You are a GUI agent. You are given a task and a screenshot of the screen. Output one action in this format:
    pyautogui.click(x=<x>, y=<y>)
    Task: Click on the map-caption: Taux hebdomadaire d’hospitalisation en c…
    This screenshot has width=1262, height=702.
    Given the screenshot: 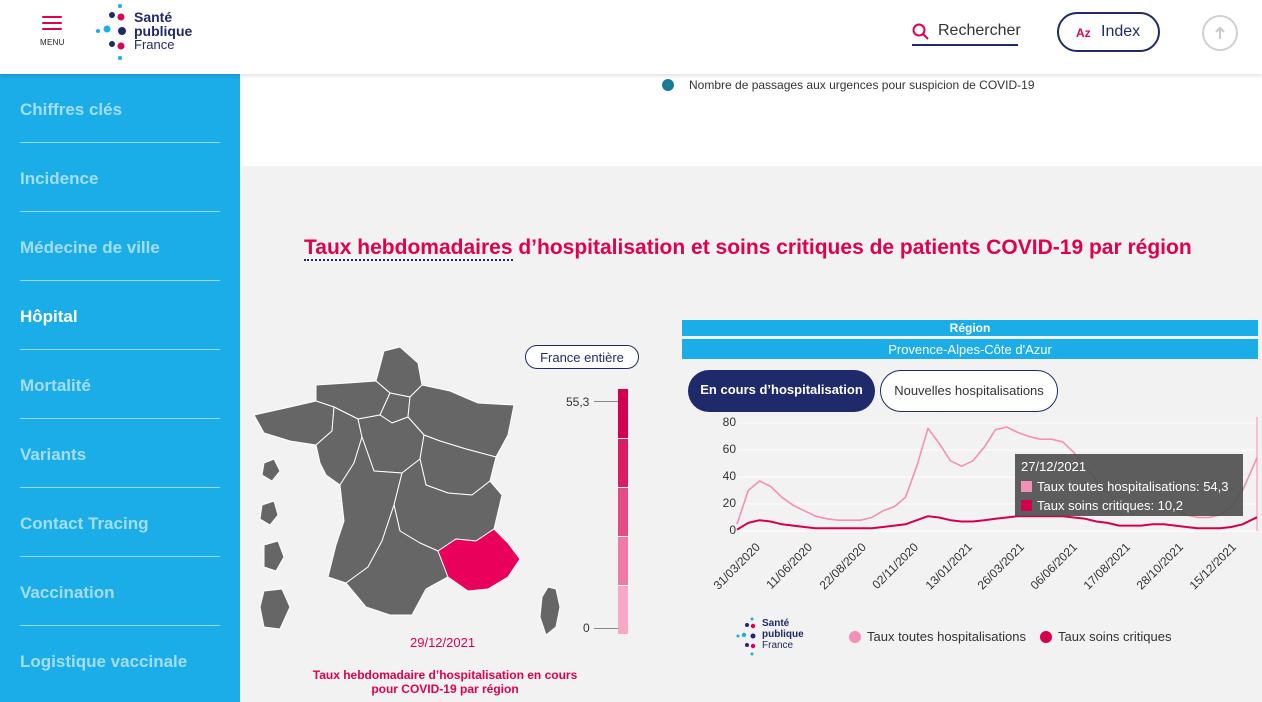 What is the action you would take?
    pyautogui.click(x=445, y=682)
    